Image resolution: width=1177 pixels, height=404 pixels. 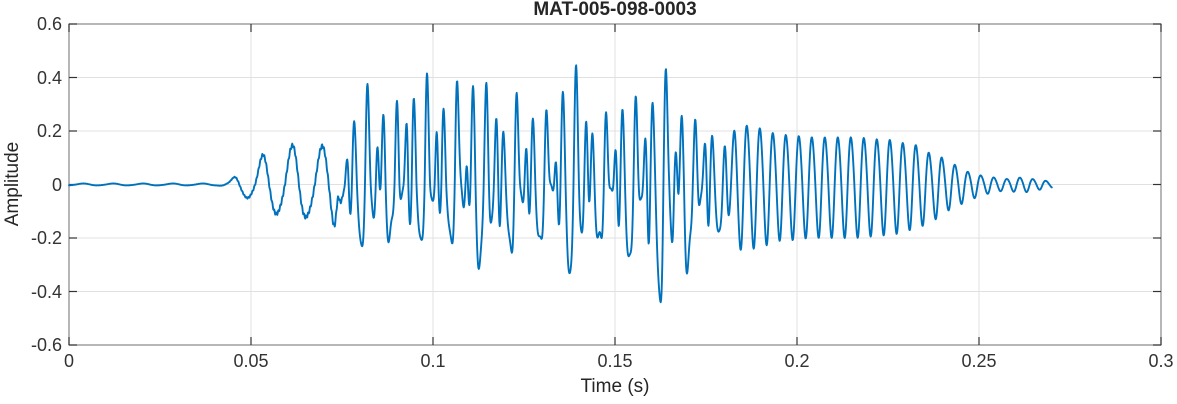 What do you see at coordinates (49, 77) in the screenshot?
I see `y-tick-label-0.4: 0.4` at bounding box center [49, 77].